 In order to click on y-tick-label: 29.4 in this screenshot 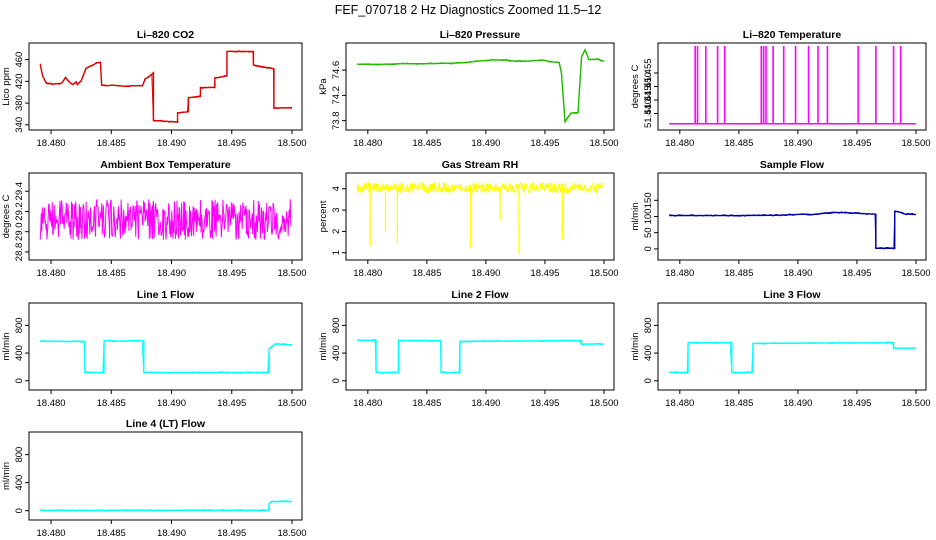, I will do `click(19, 191)`.